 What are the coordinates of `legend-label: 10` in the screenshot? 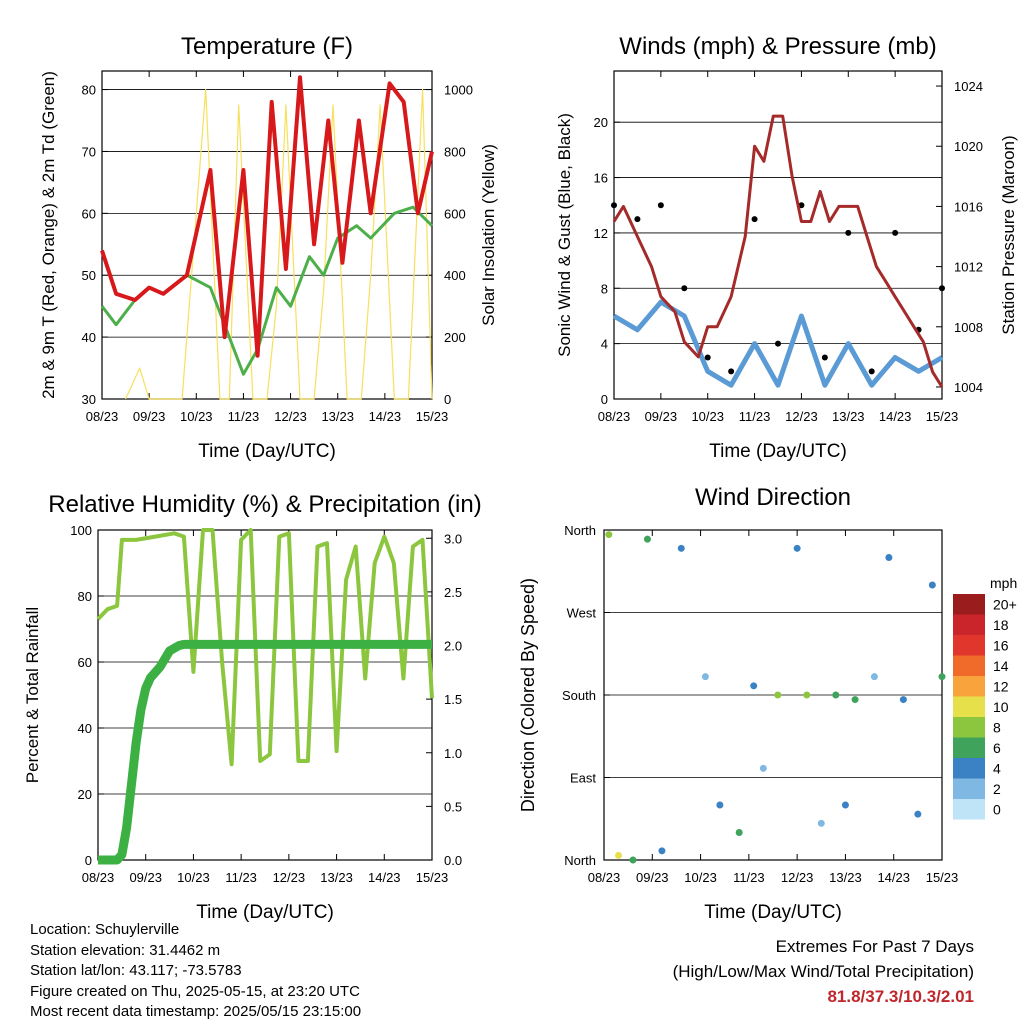 It's located at (1001, 707).